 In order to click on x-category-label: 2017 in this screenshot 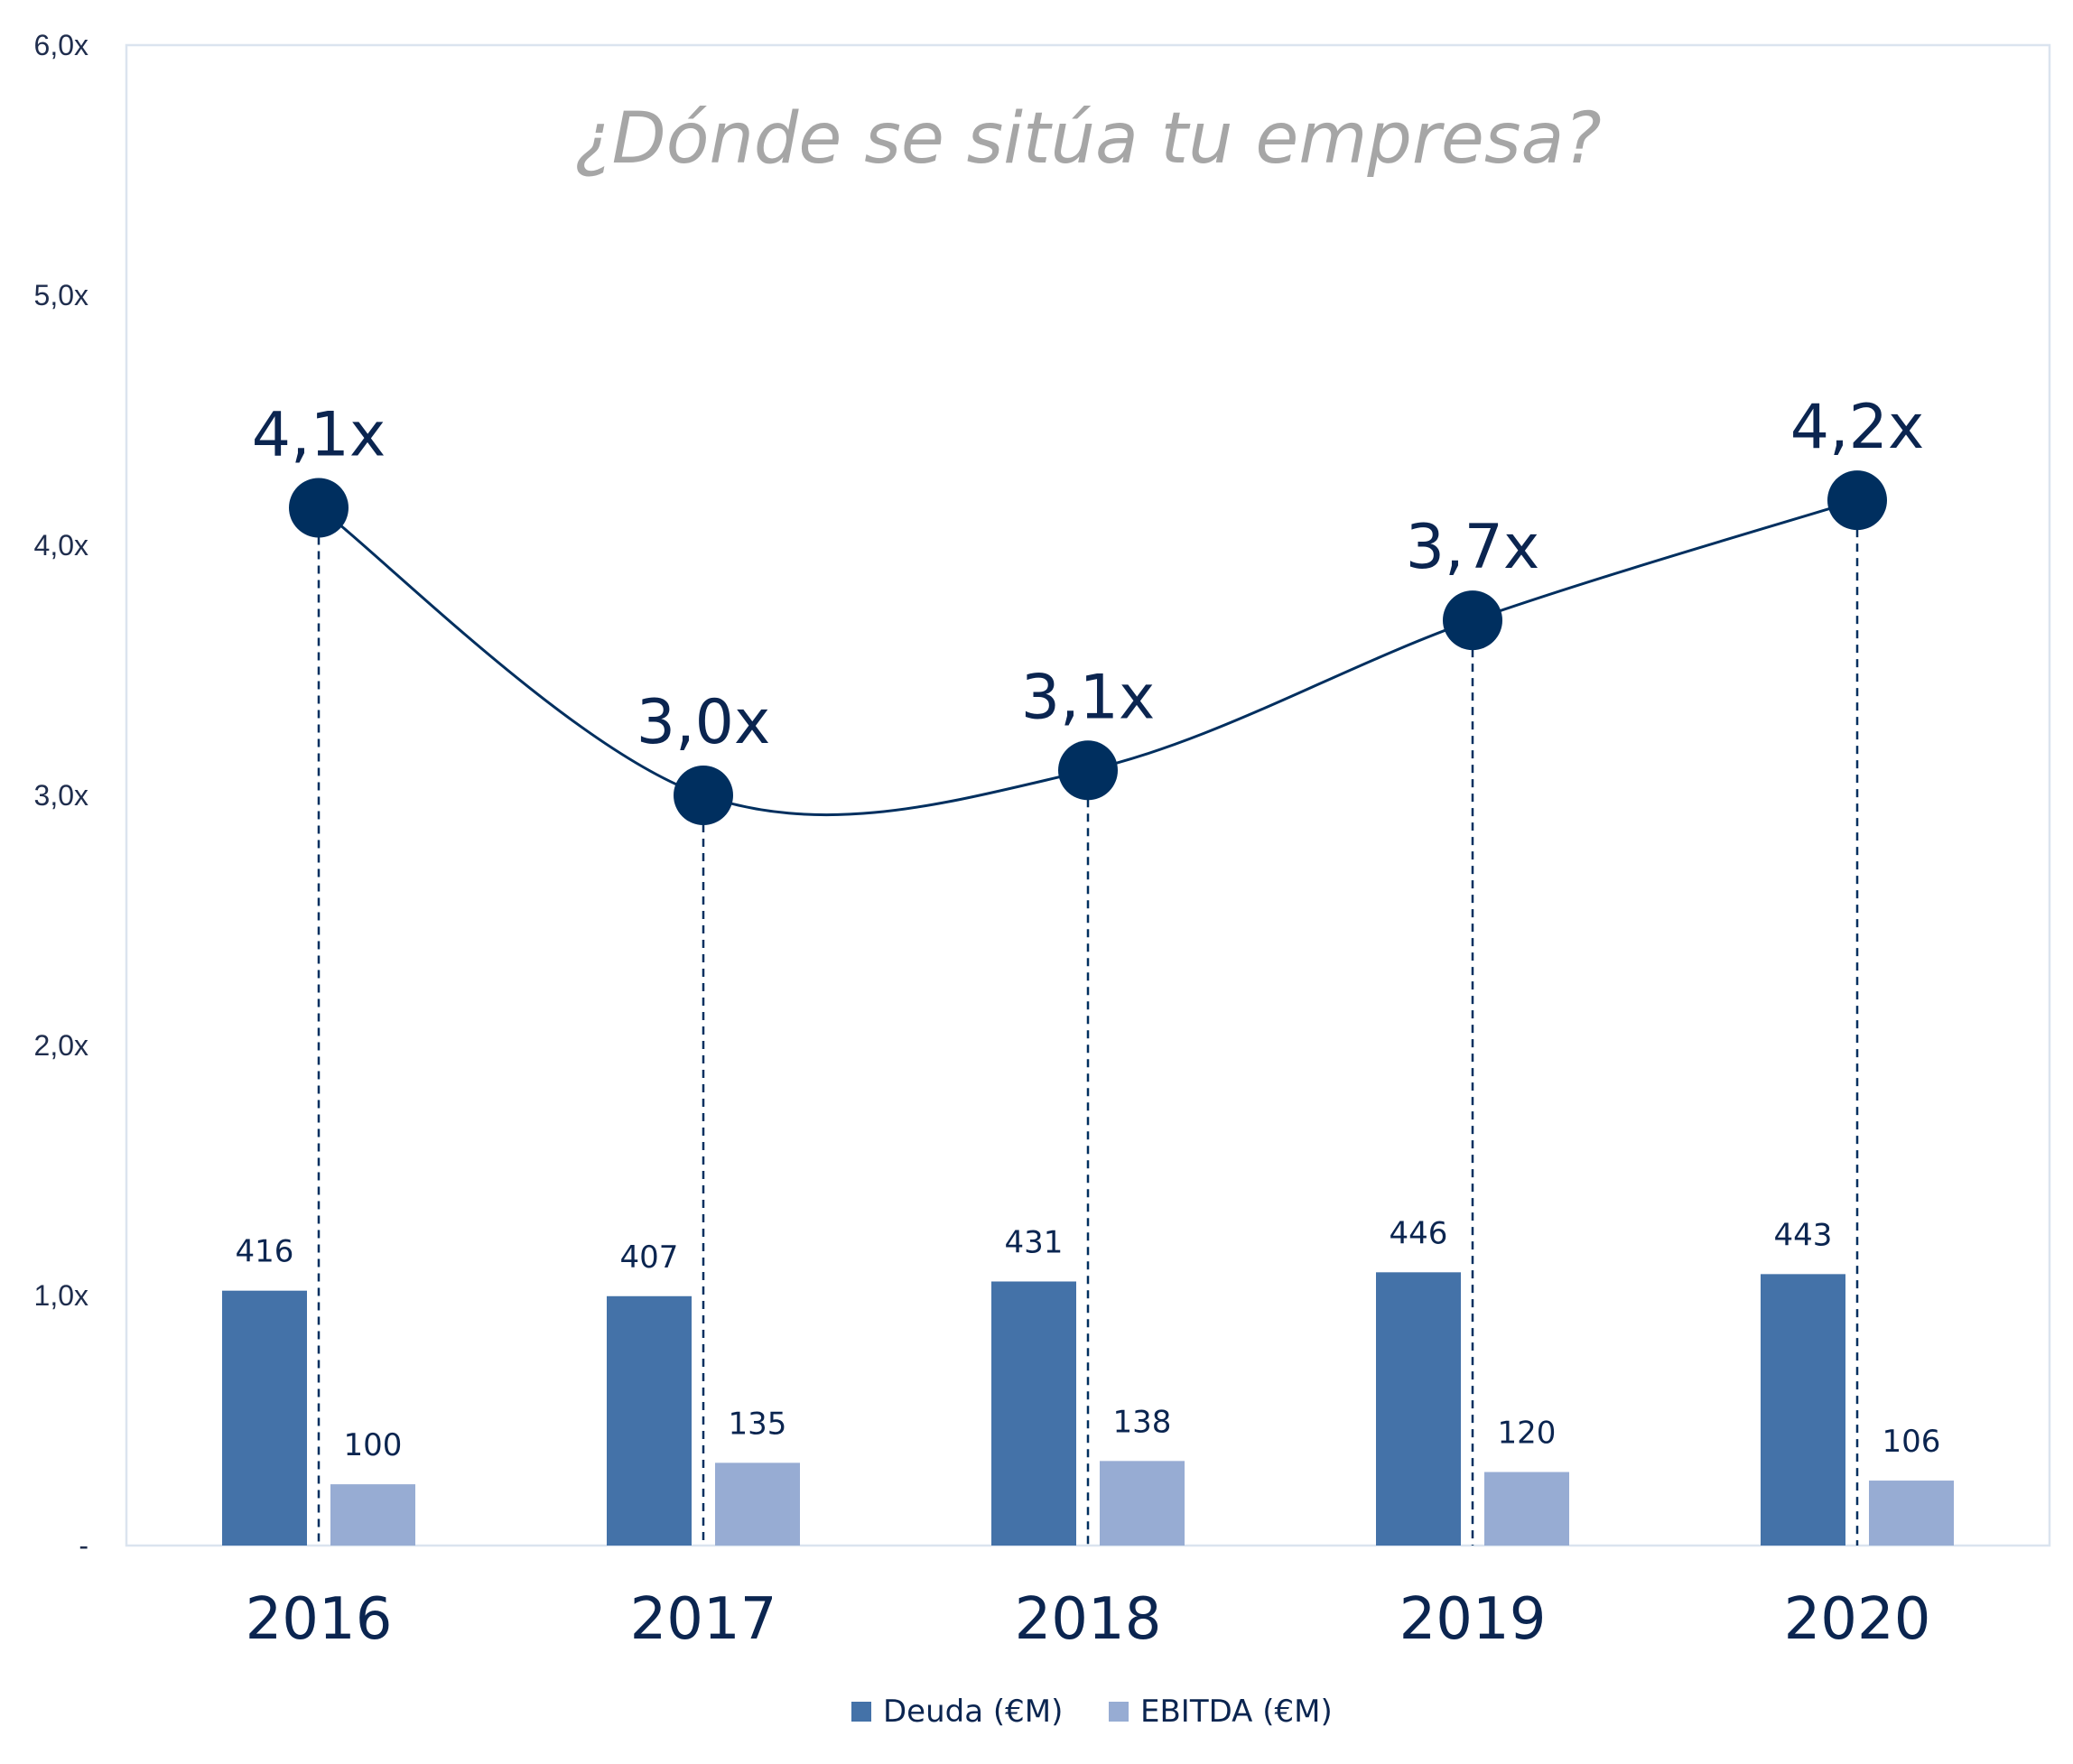, I will do `click(703, 1619)`.